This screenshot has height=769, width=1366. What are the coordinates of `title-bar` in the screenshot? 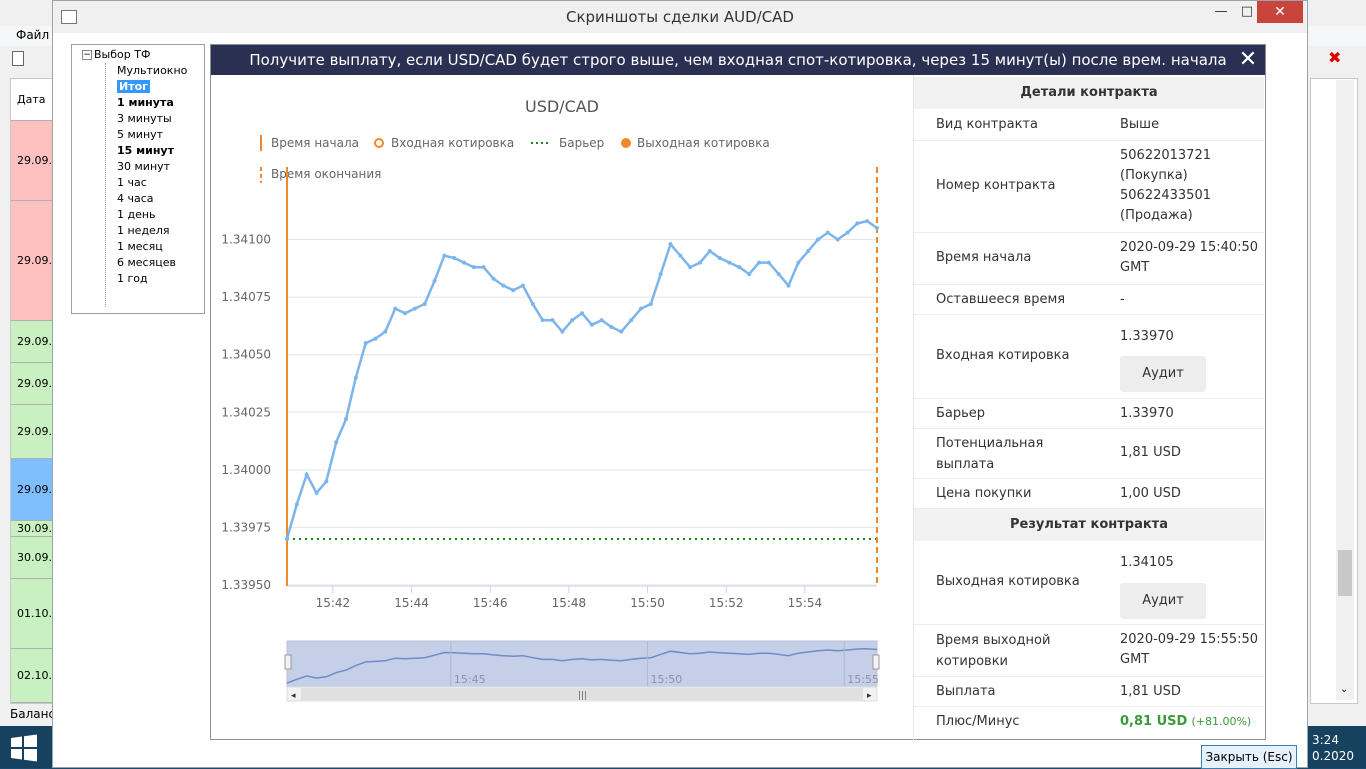 It's located at (680, 17).